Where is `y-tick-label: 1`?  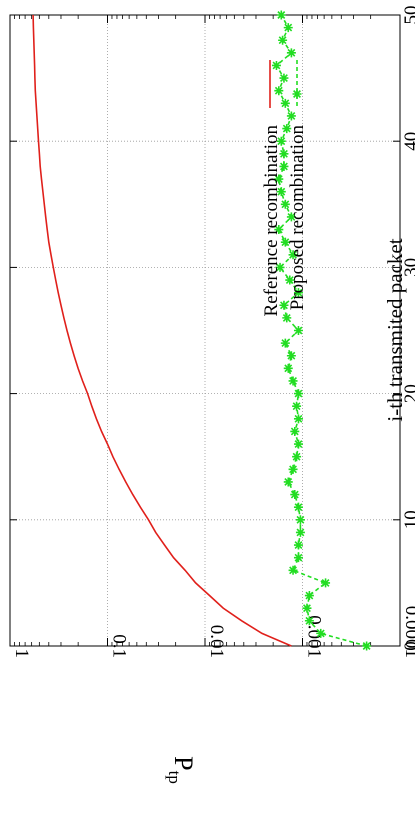 y-tick-label: 1 is located at coordinates (21, 654).